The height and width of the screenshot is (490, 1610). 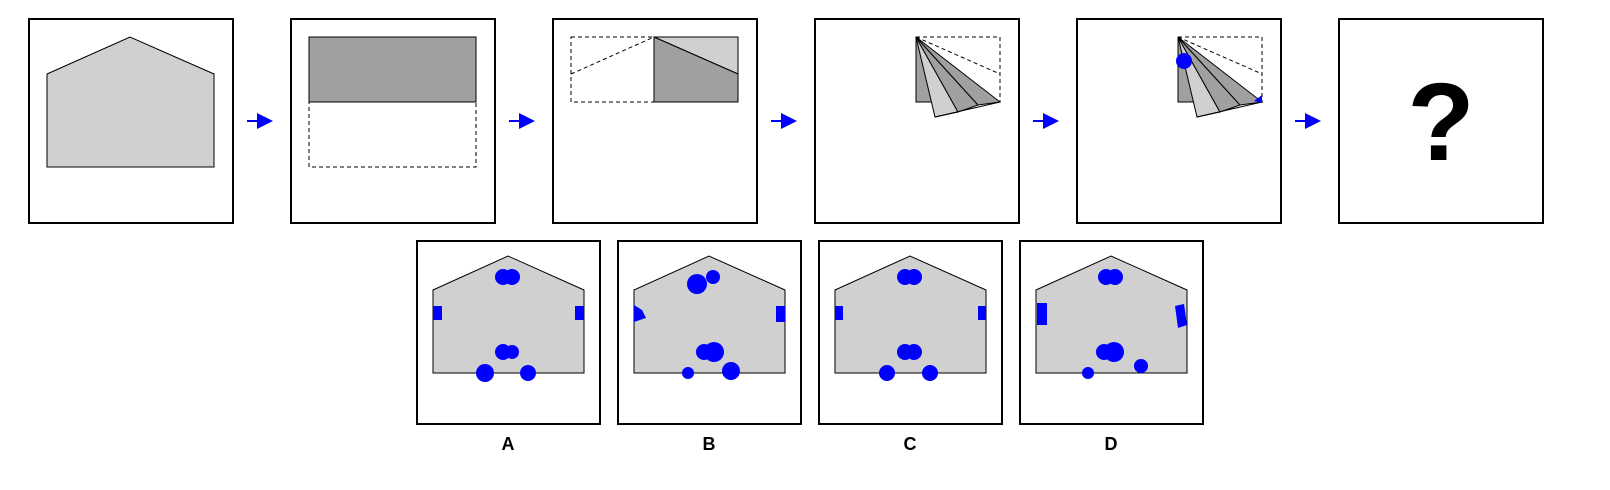 I want to click on option-b-card, so click(x=709, y=332).